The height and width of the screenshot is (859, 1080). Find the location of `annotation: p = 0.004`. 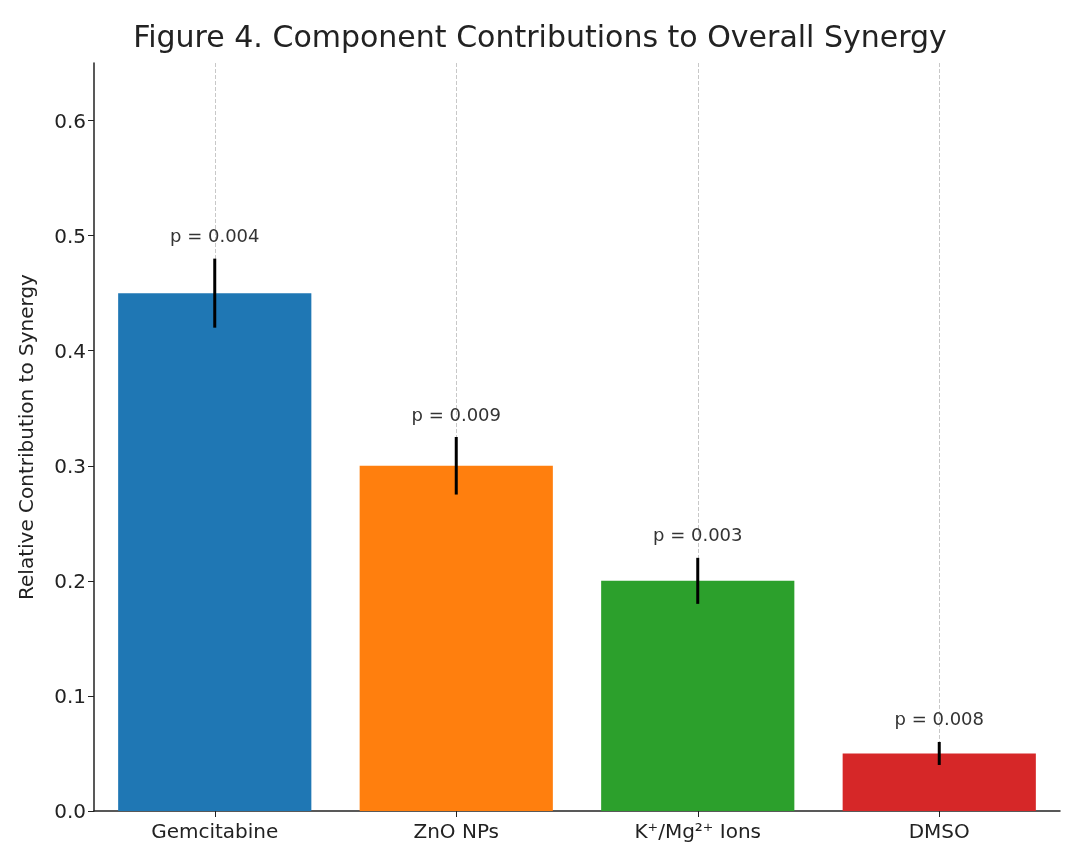

annotation: p = 0.004 is located at coordinates (215, 236).